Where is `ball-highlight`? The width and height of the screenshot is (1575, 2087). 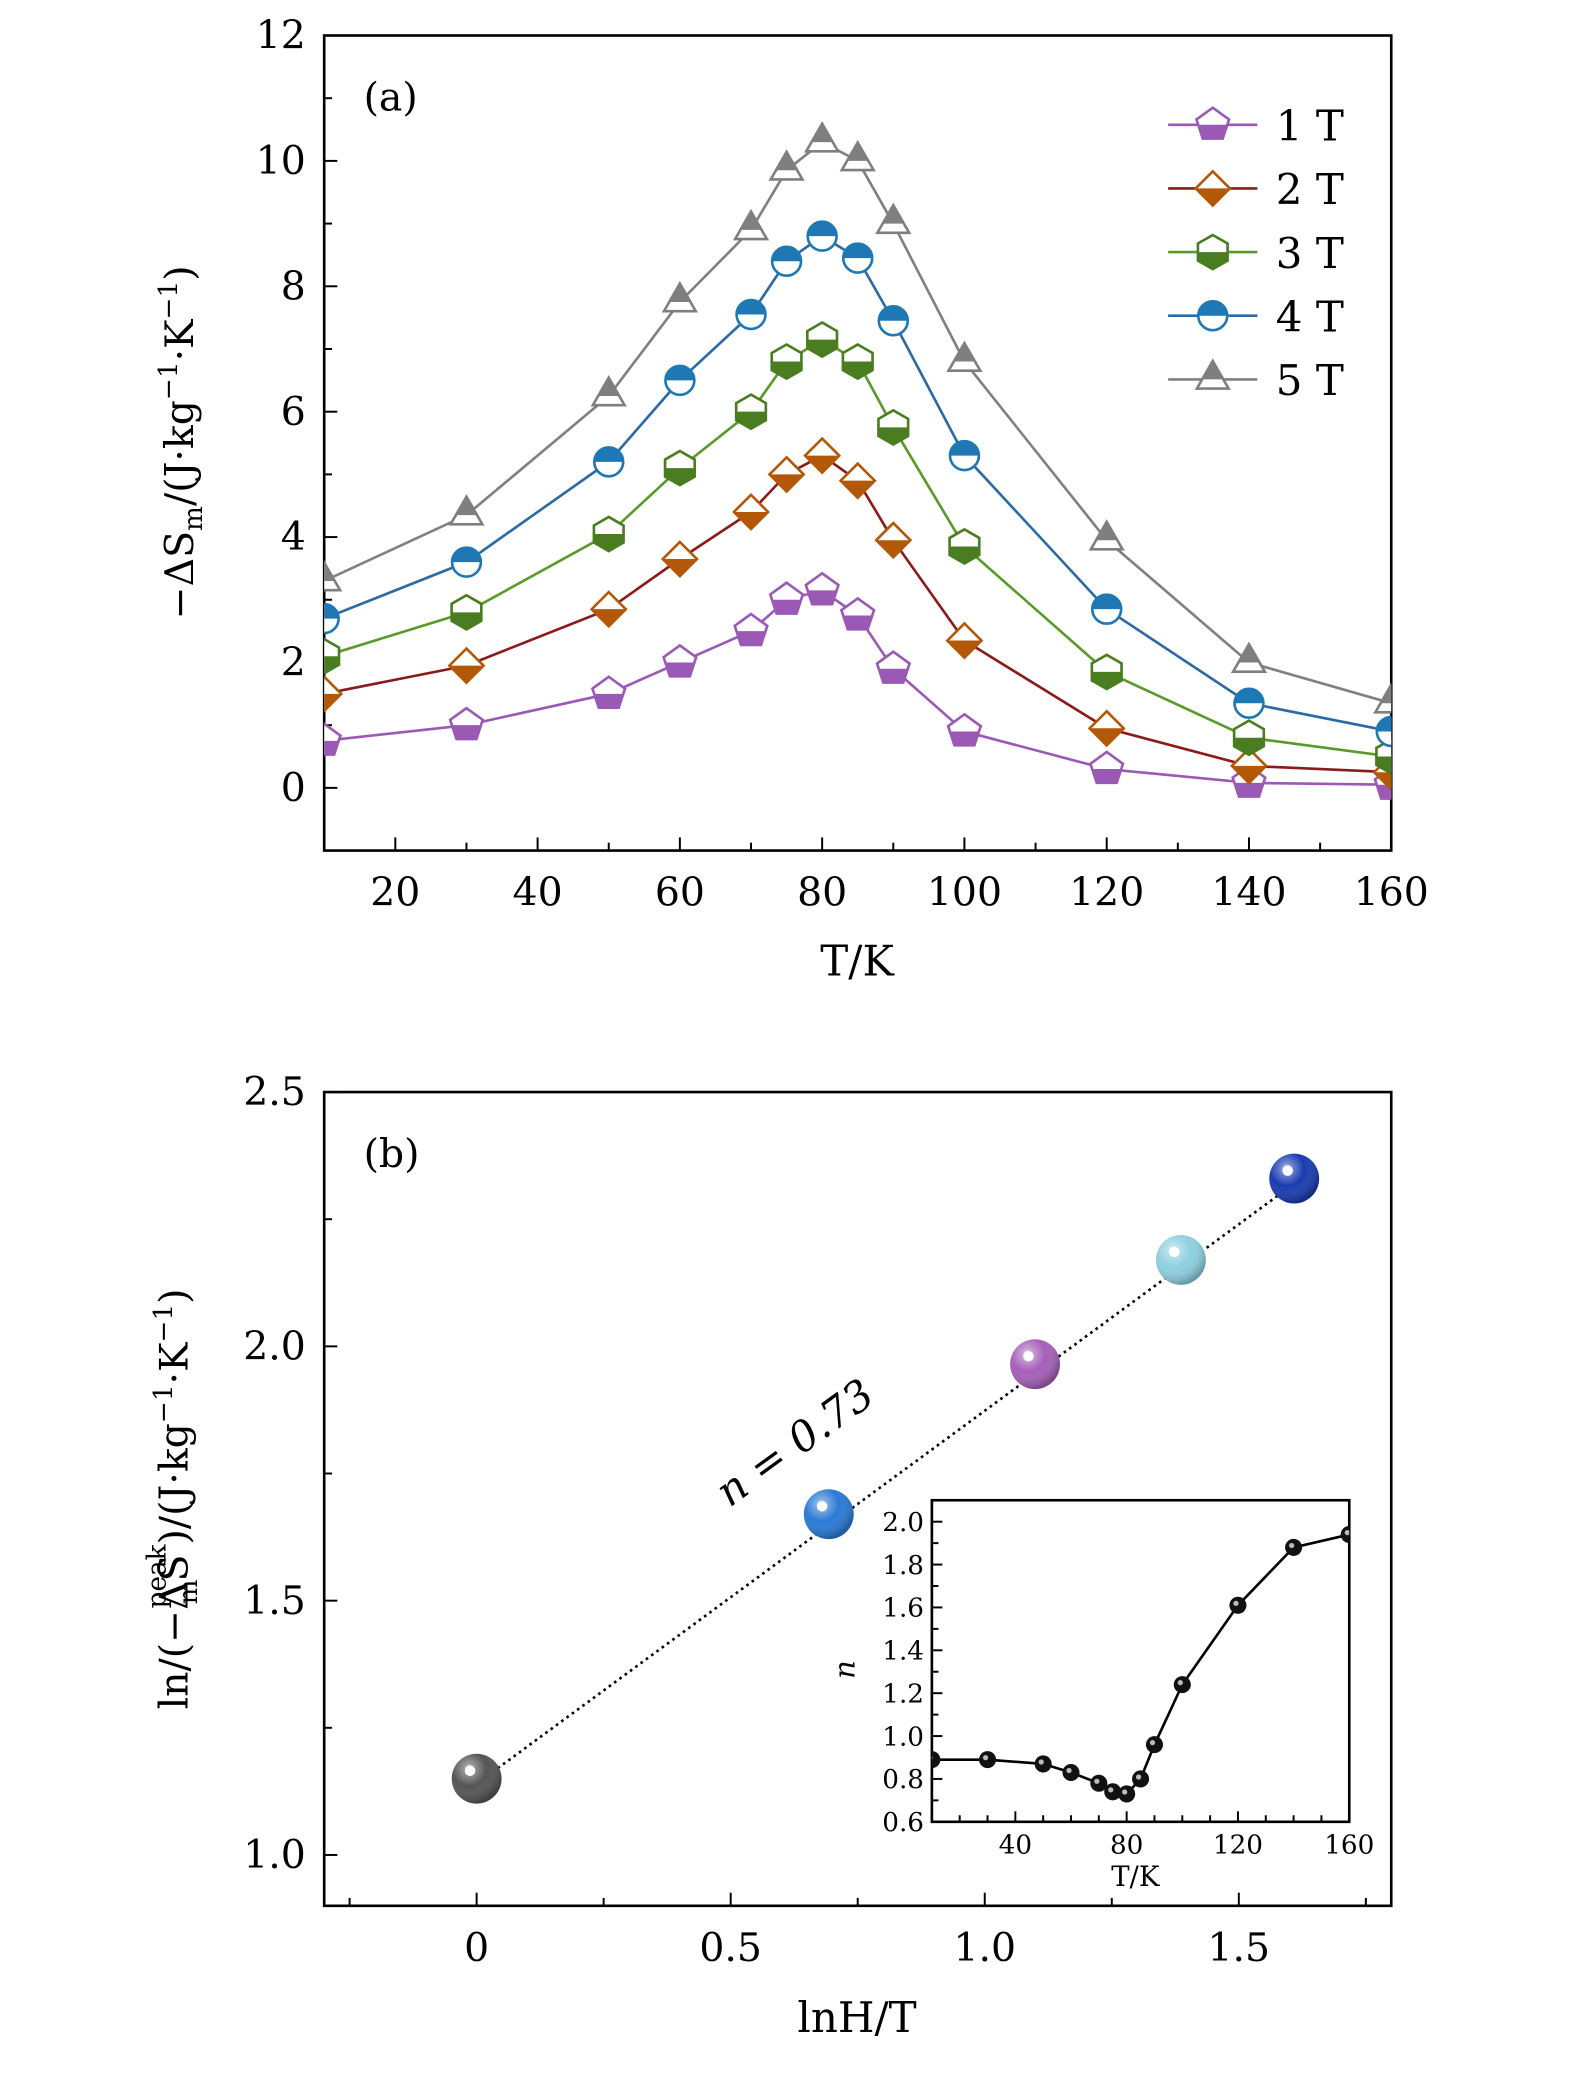 ball-highlight is located at coordinates (470, 1771).